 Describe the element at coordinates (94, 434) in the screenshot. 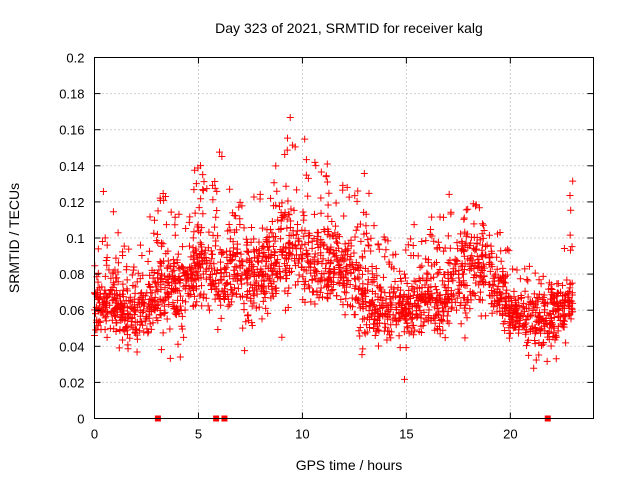

I see `x-tick-label: 0` at that location.